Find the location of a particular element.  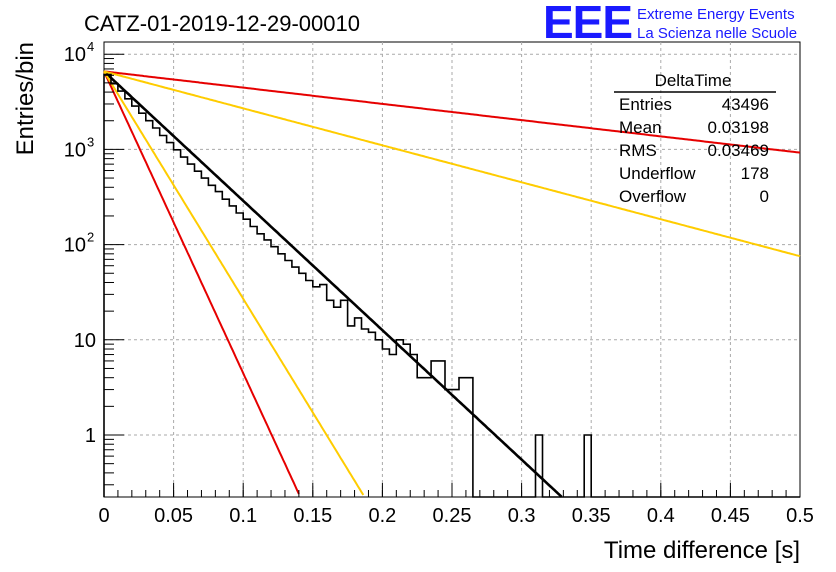

x-tick-label: 0.1 is located at coordinates (243, 516).